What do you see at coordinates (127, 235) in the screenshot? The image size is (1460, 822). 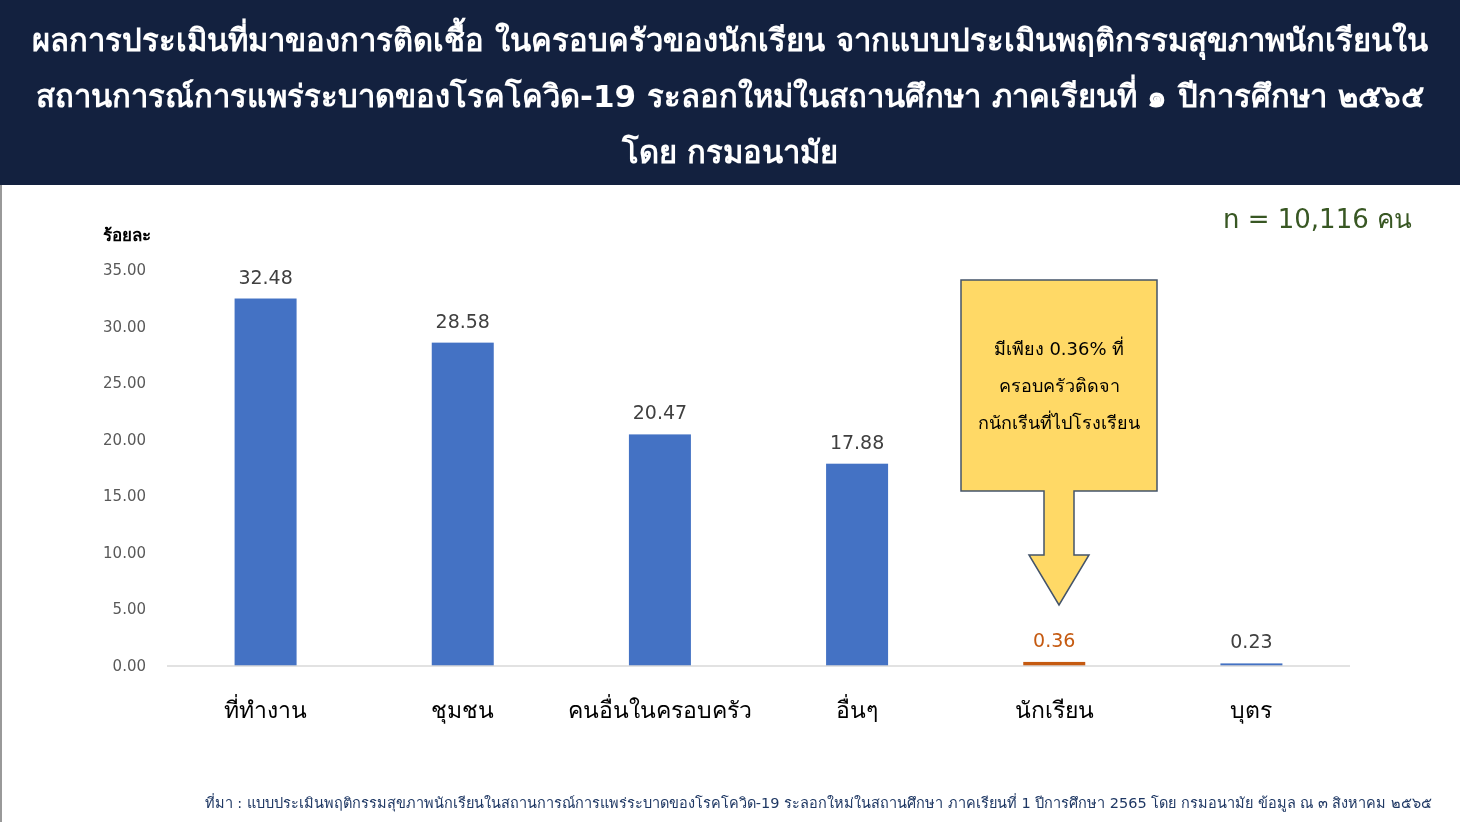 I see `y-axis-title: ร้อยละ` at bounding box center [127, 235].